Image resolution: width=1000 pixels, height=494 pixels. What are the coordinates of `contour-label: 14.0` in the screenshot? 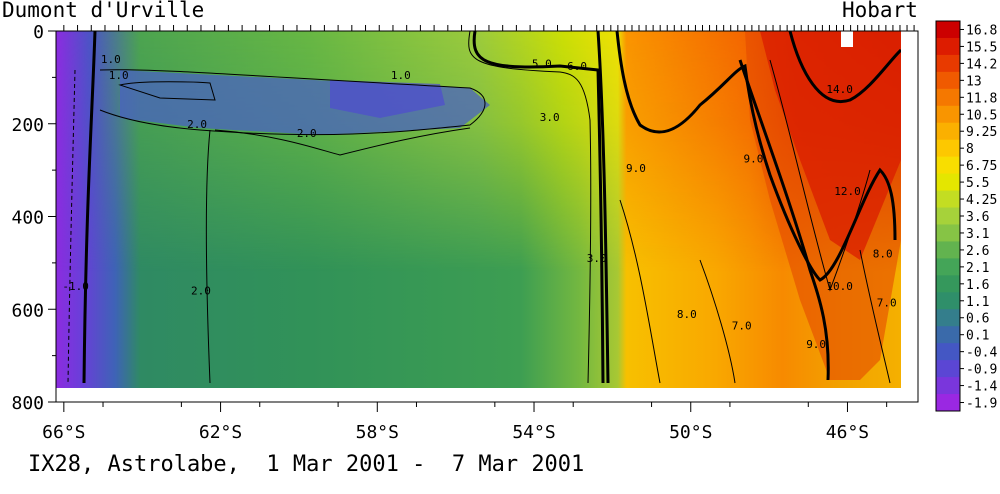 It's located at (839, 89).